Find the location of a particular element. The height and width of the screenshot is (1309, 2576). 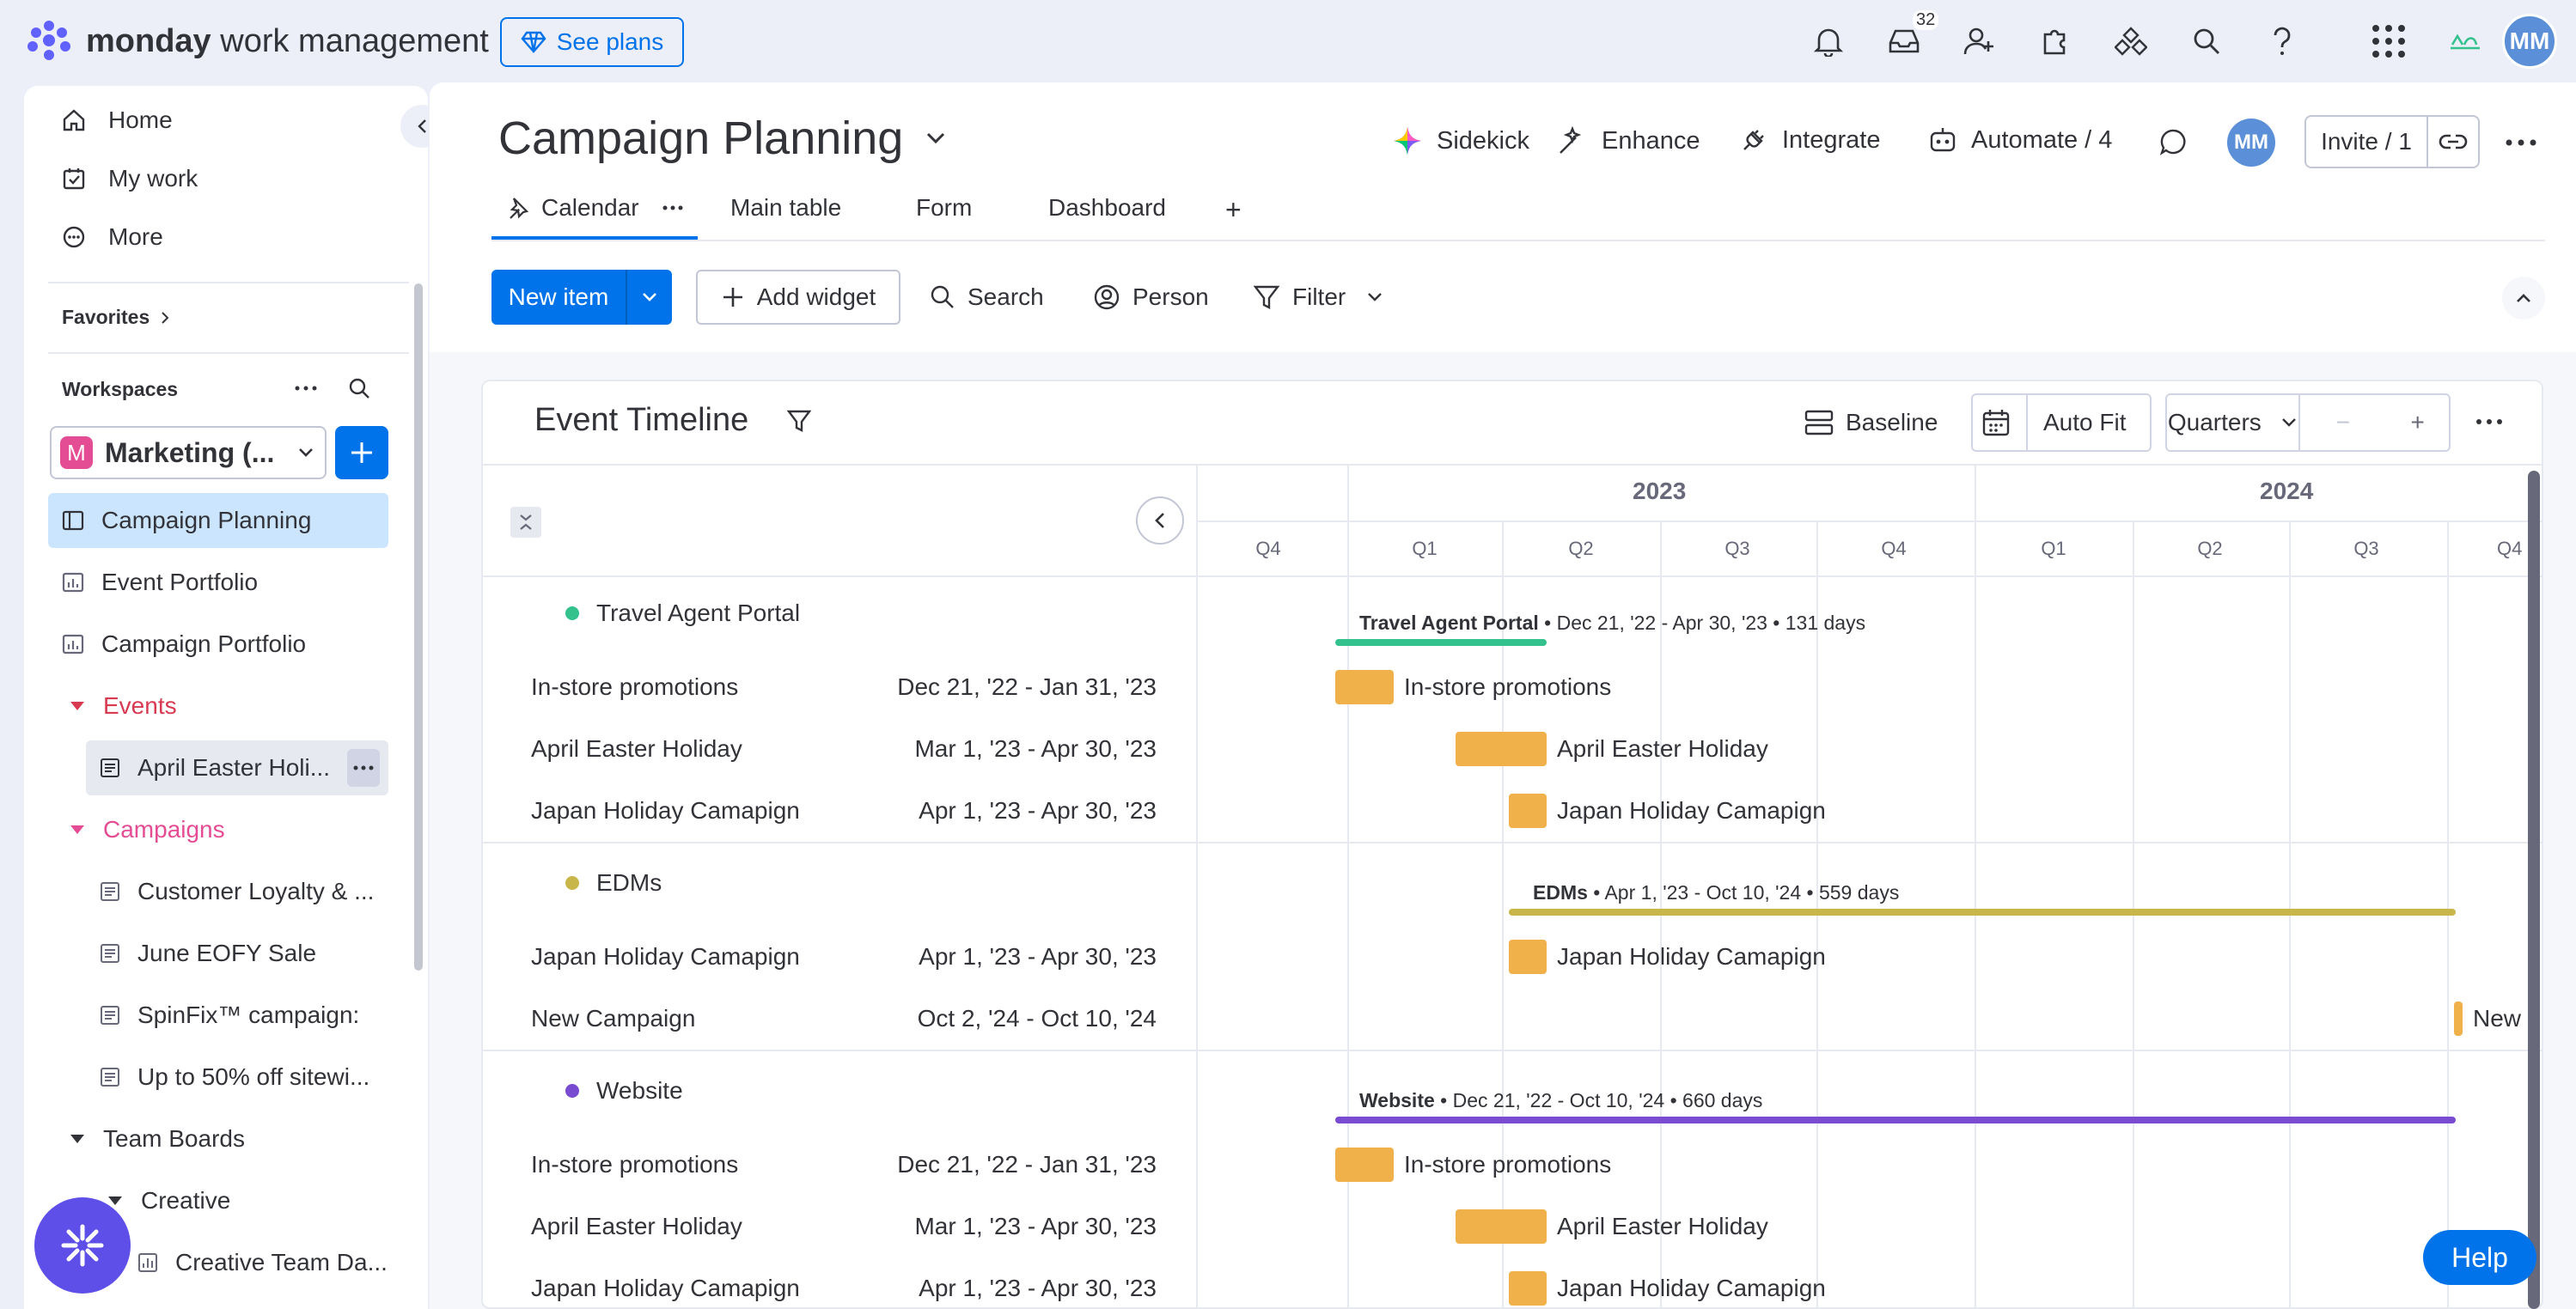

zoom-level-select: Quarters is located at coordinates (2233, 422).